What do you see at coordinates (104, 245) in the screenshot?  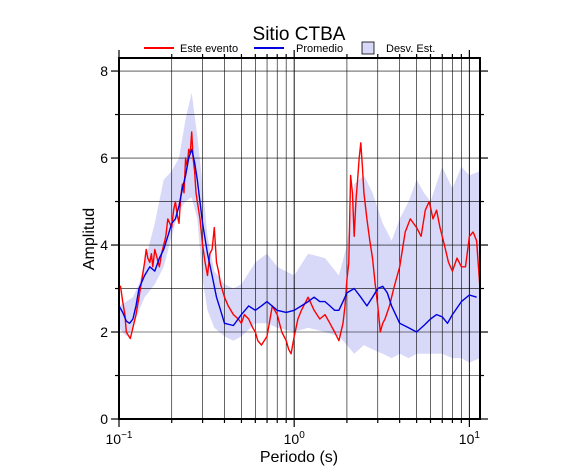 I see `y-tick-label: 4` at bounding box center [104, 245].